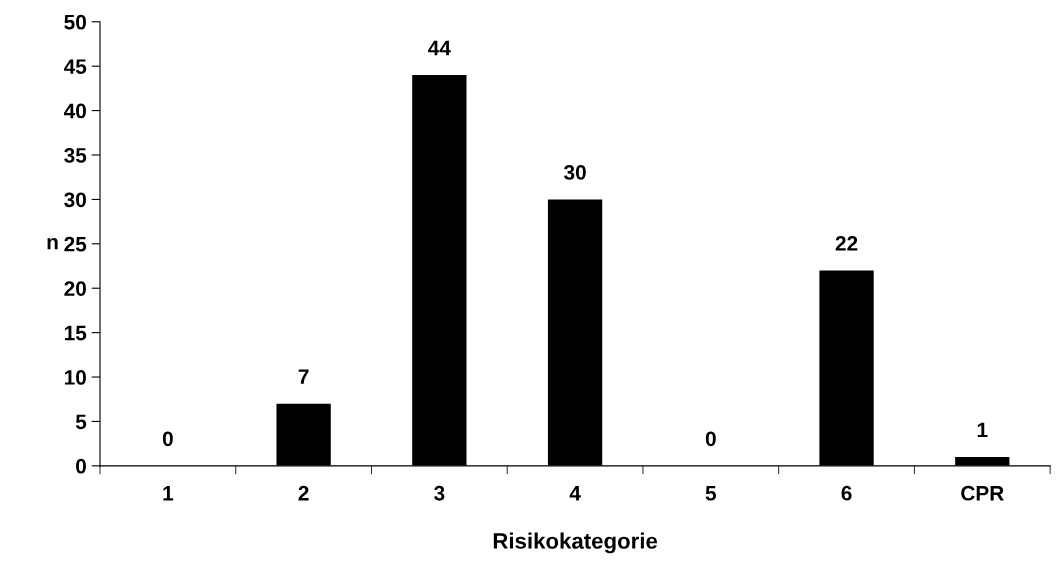 This screenshot has width=1064, height=573. Describe the element at coordinates (439, 493) in the screenshot. I see `x-tick-label: 3` at that location.